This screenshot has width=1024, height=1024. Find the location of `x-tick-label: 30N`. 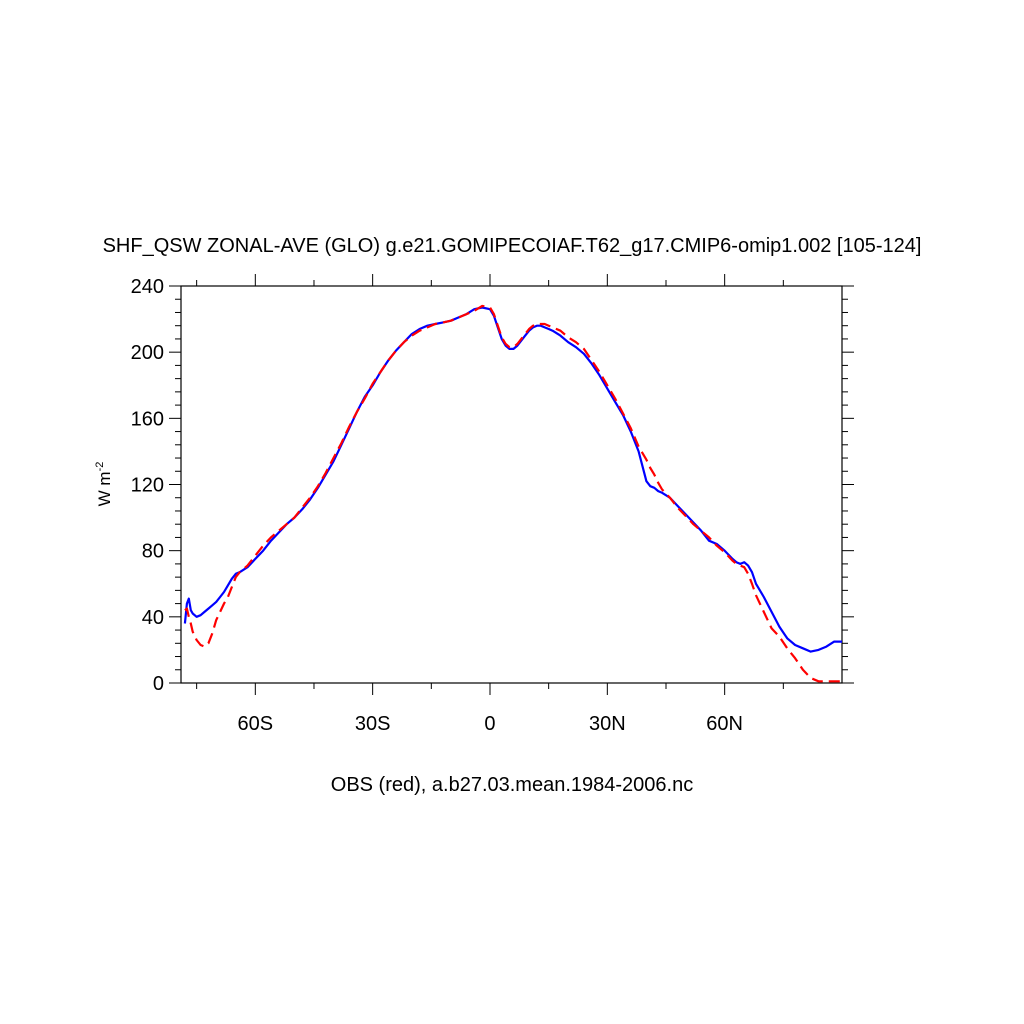

x-tick-label: 30N is located at coordinates (607, 724).